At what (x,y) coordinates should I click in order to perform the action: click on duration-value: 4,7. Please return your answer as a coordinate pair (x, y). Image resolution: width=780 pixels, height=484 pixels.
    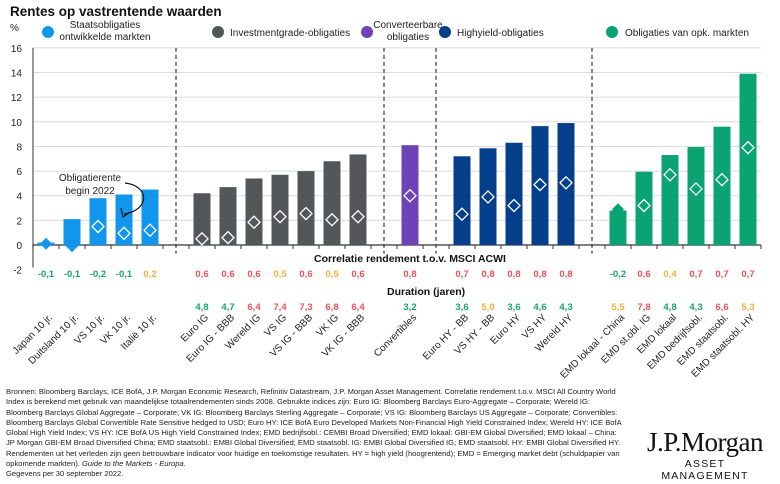
    Looking at the image, I should click on (227, 307).